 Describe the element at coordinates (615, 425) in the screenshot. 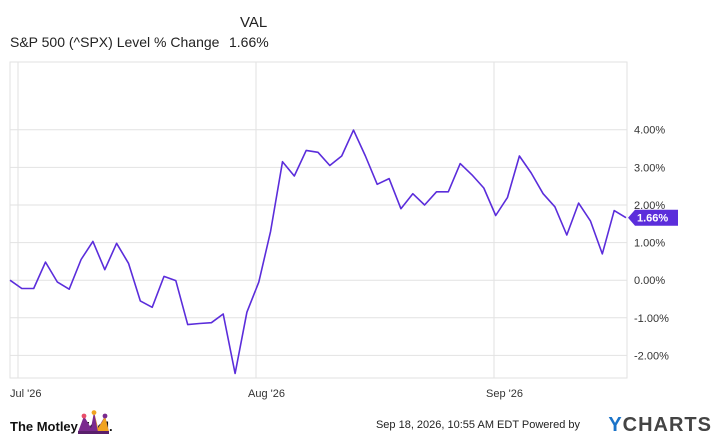

I see `ycharts-logo-y: Y` at that location.